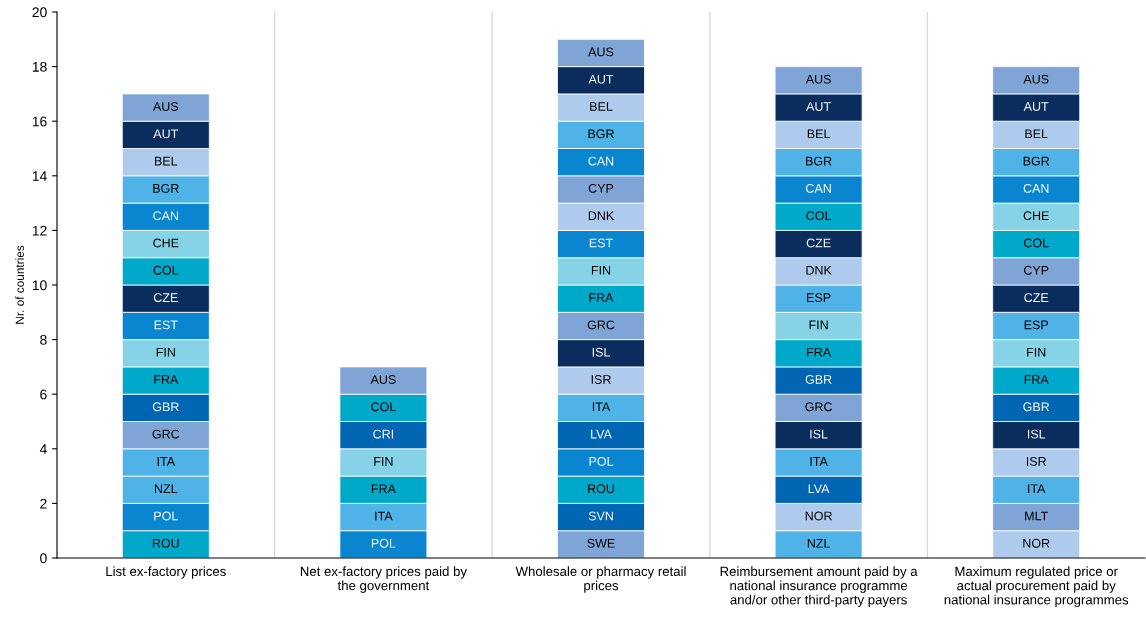 The height and width of the screenshot is (618, 1146). Describe the element at coordinates (43, 558) in the screenshot. I see `y-tick-label: 0` at that location.